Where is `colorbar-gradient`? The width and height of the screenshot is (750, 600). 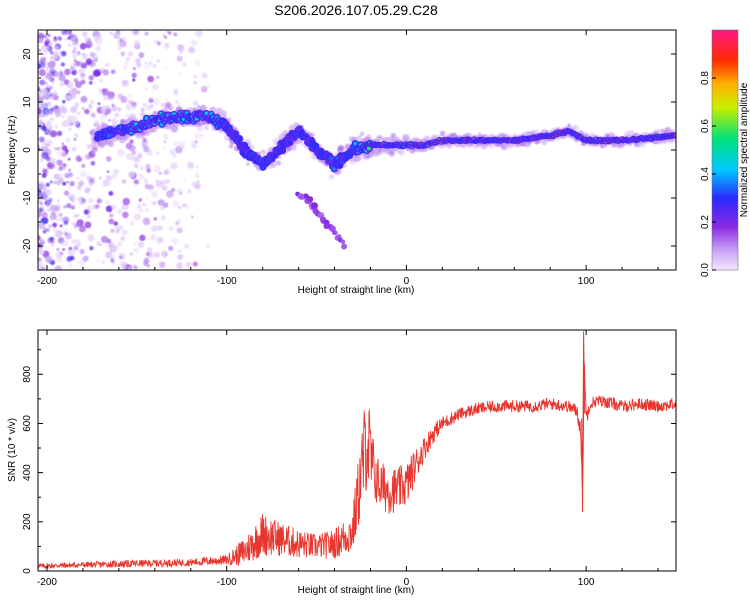 colorbar-gradient is located at coordinates (725, 150).